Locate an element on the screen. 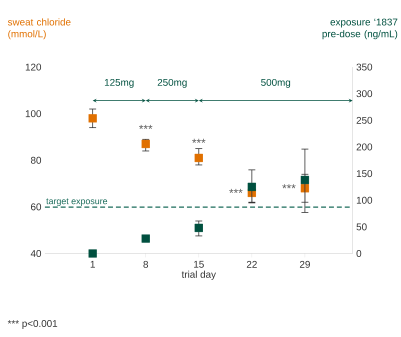  x-tick-label: 29 is located at coordinates (305, 264).